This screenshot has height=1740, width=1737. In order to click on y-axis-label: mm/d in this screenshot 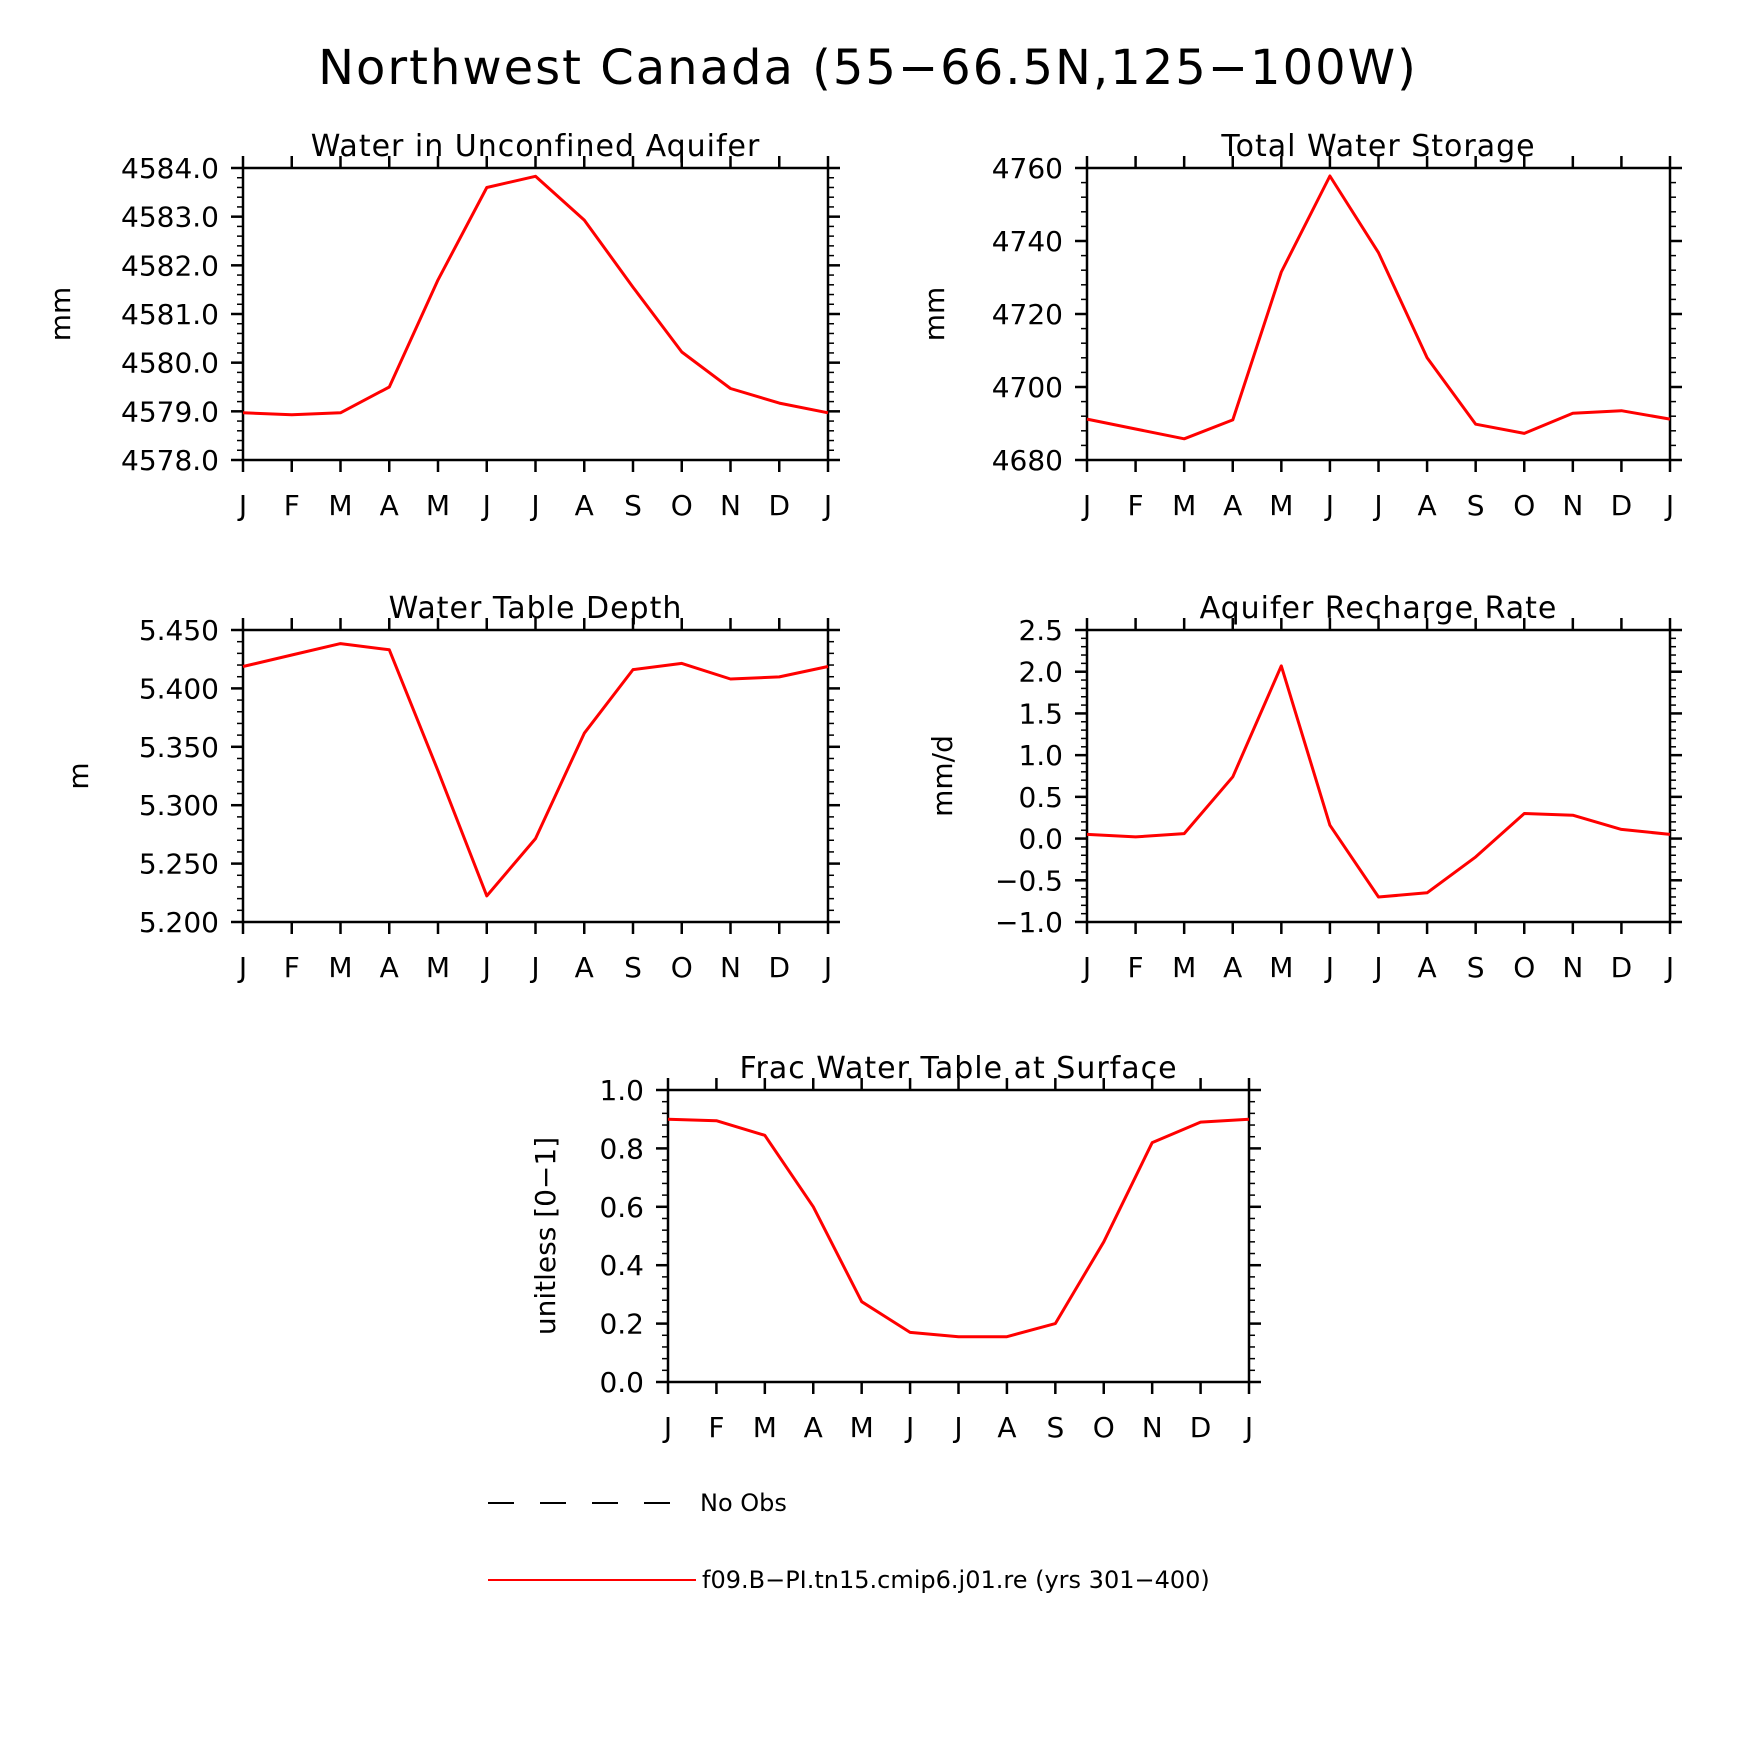, I will do `click(942, 776)`.